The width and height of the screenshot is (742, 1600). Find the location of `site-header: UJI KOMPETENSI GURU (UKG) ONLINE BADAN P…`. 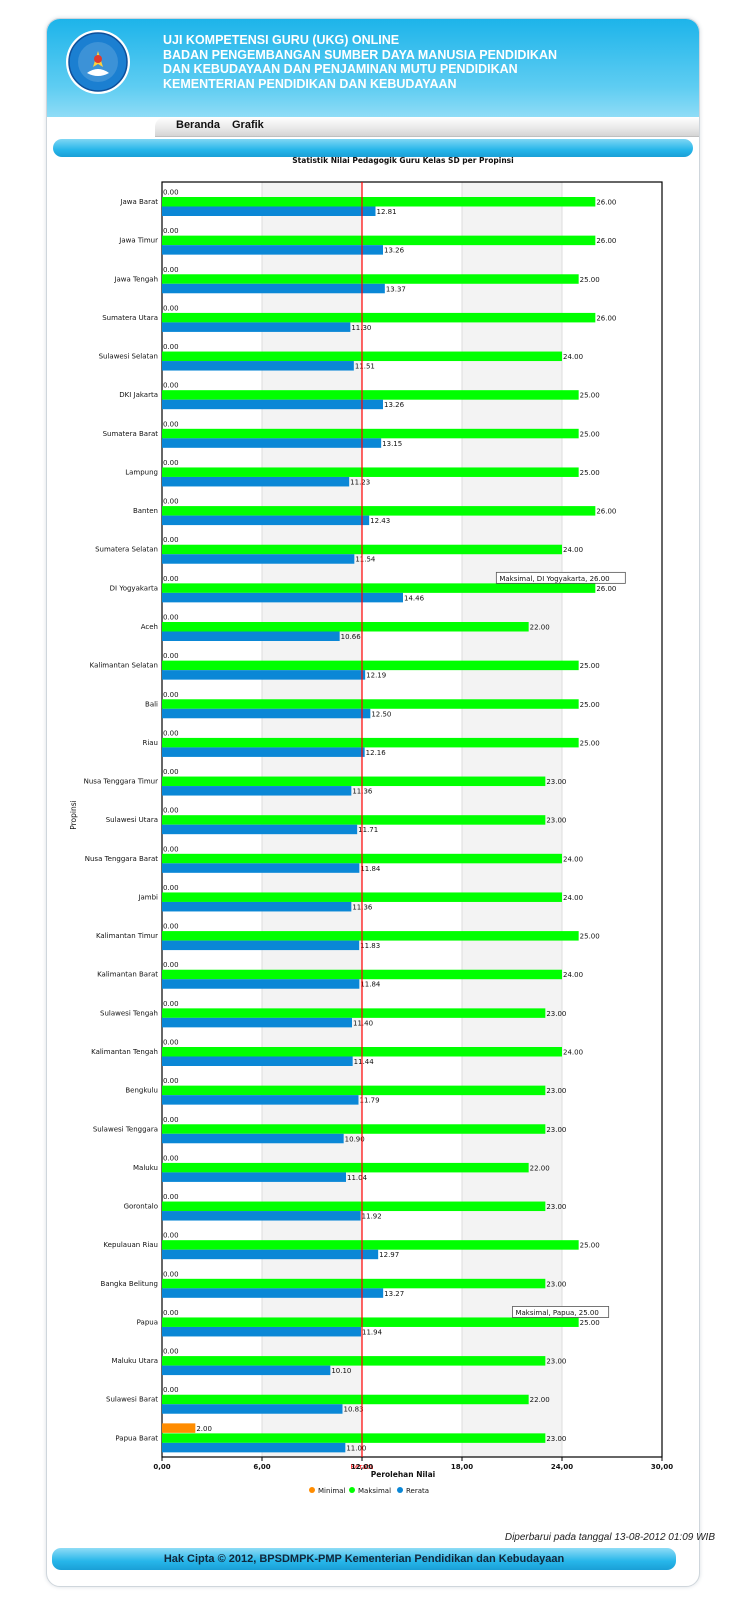

site-header: UJI KOMPETENSI GURU (UKG) ONLINE BADAN P… is located at coordinates (373, 68).